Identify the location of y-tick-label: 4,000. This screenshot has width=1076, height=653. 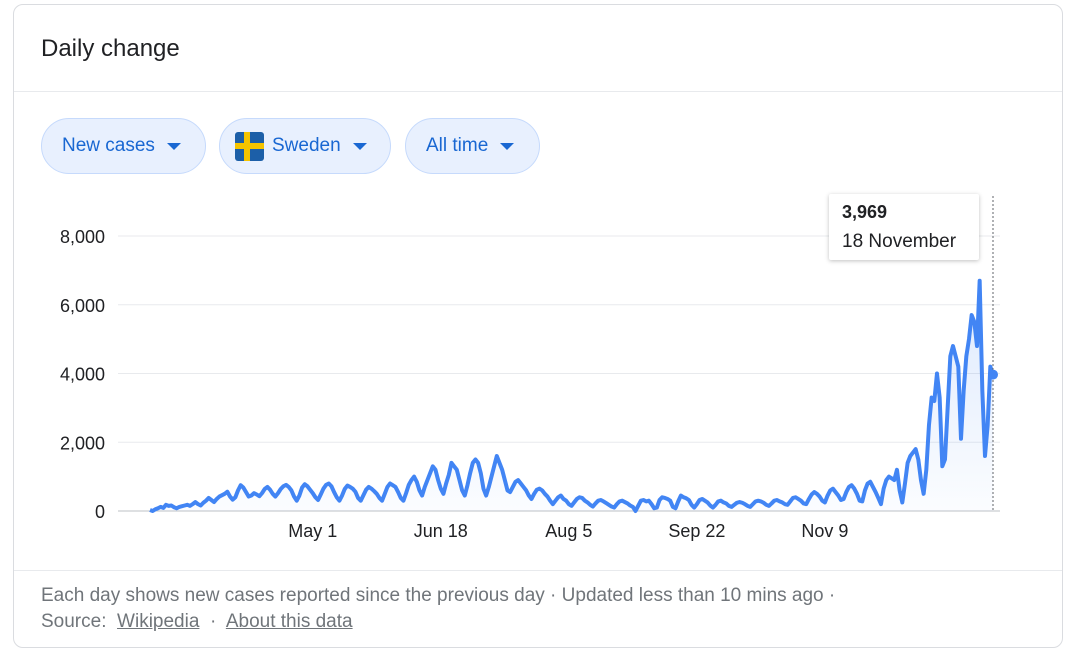
(82, 375).